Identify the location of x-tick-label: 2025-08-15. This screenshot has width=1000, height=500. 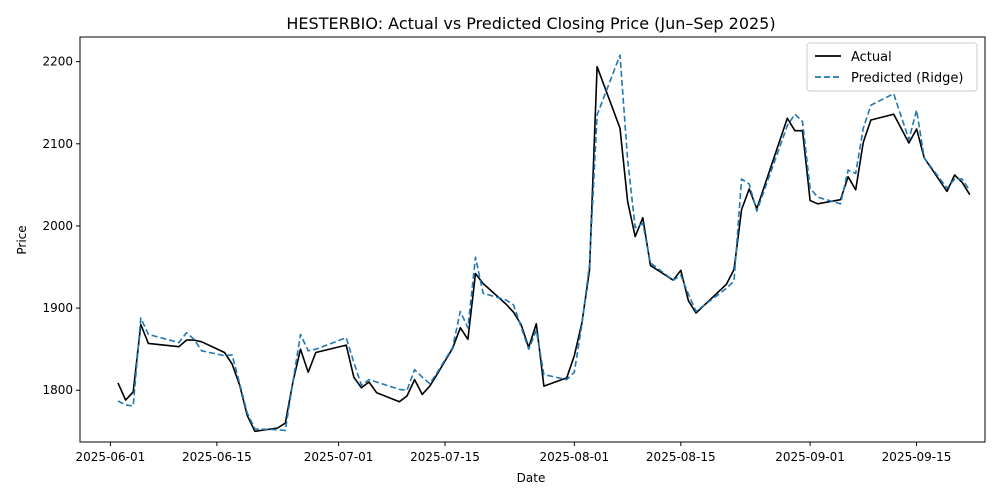
(681, 457).